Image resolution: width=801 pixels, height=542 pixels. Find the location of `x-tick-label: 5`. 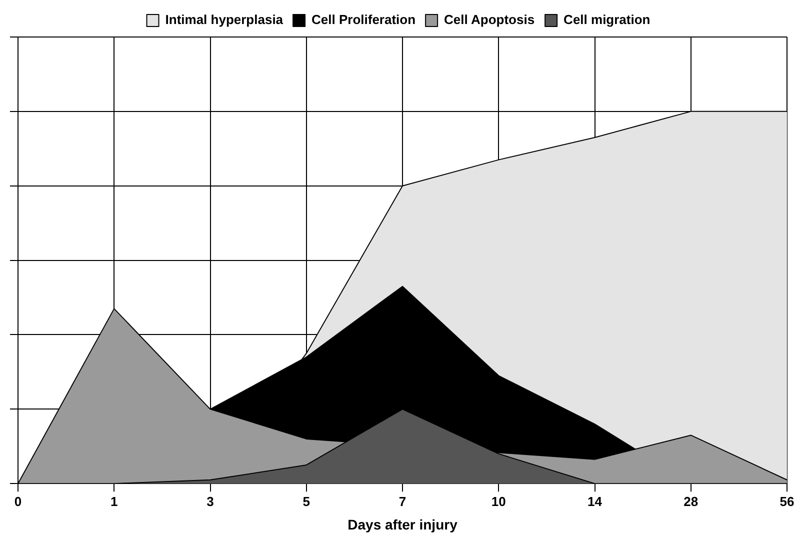

x-tick-label: 5 is located at coordinates (306, 501).